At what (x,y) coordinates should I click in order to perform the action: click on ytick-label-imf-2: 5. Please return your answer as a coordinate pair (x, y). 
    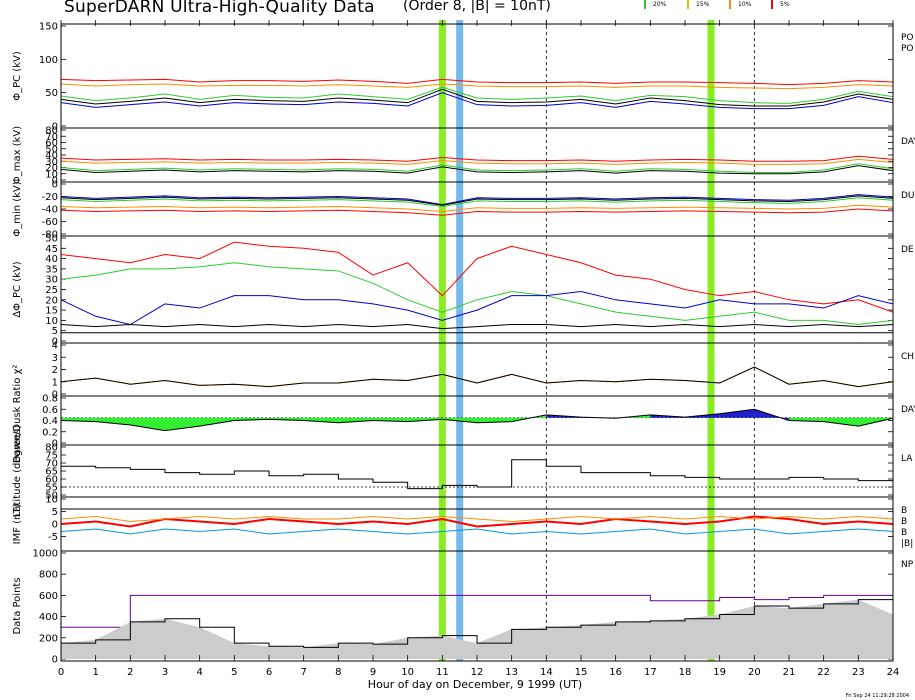
    Looking at the image, I should click on (55, 512).